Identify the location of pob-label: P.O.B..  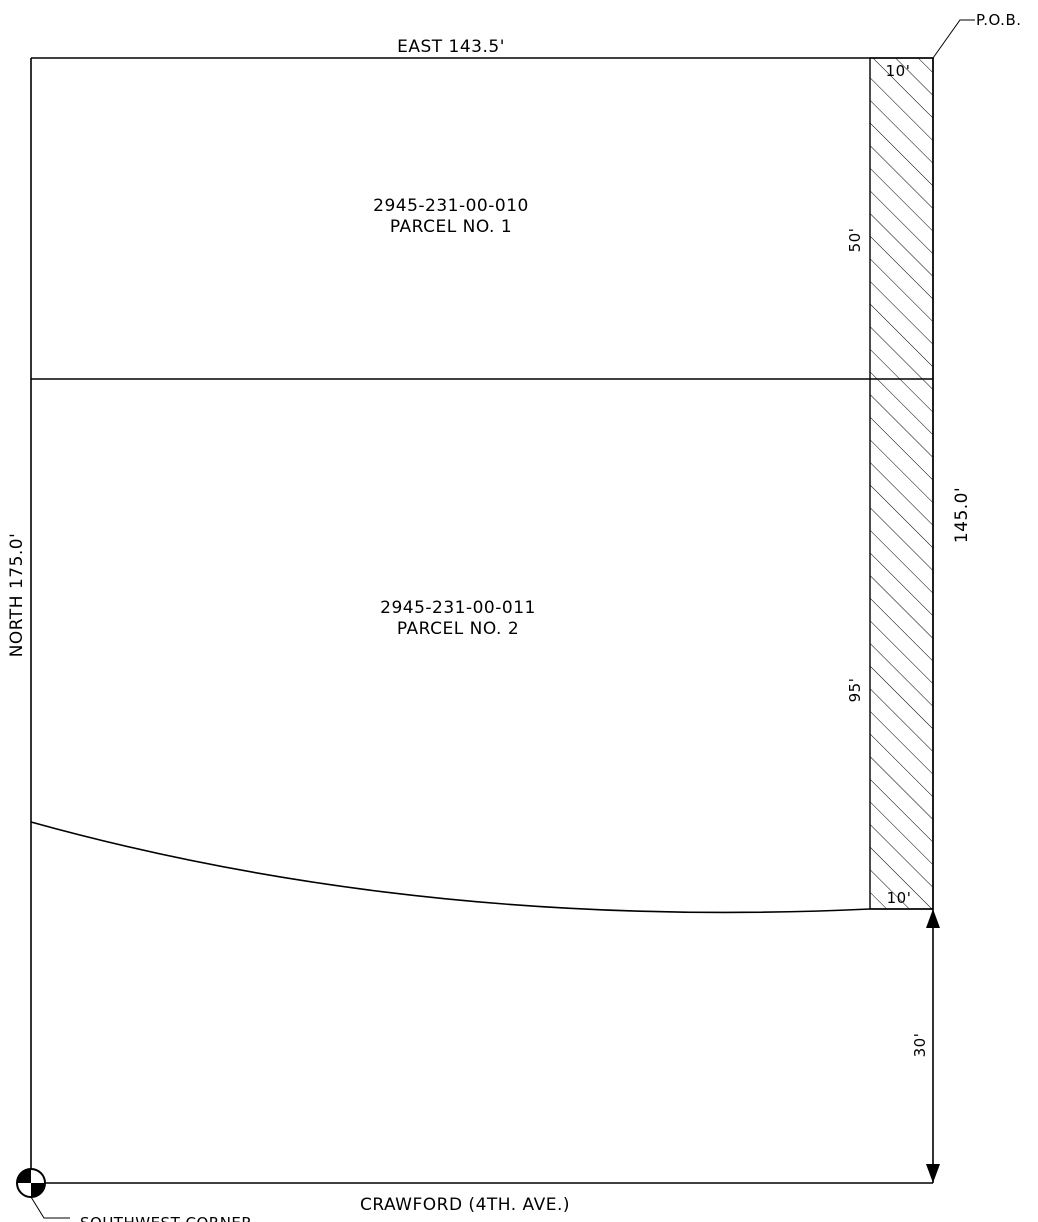
(999, 20).